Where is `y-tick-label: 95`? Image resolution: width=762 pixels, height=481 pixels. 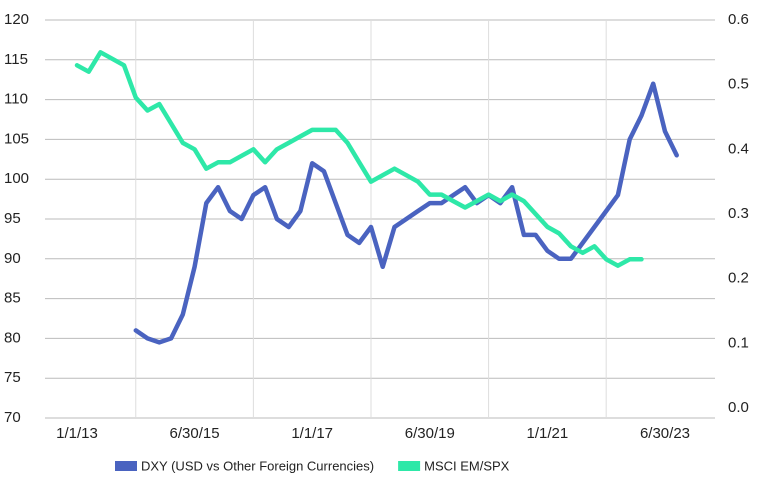 y-tick-label: 95 is located at coordinates (12, 218).